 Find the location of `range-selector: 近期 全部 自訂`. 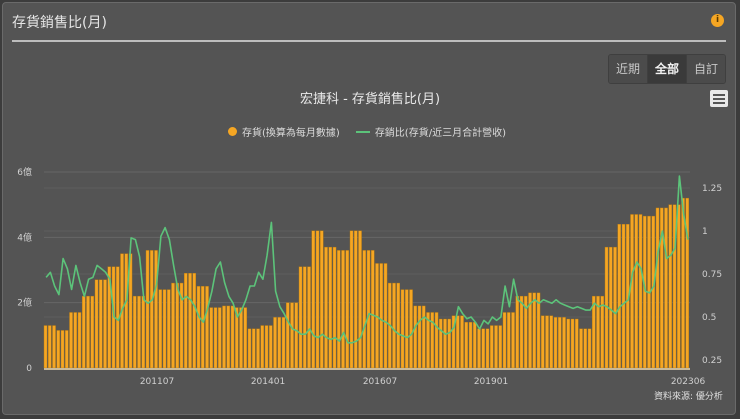

range-selector: 近期 全部 自訂 is located at coordinates (667, 69).